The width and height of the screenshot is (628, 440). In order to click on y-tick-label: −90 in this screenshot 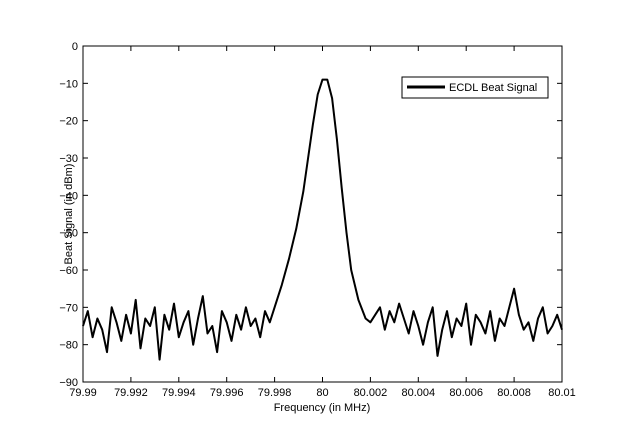, I will do `click(68, 383)`.